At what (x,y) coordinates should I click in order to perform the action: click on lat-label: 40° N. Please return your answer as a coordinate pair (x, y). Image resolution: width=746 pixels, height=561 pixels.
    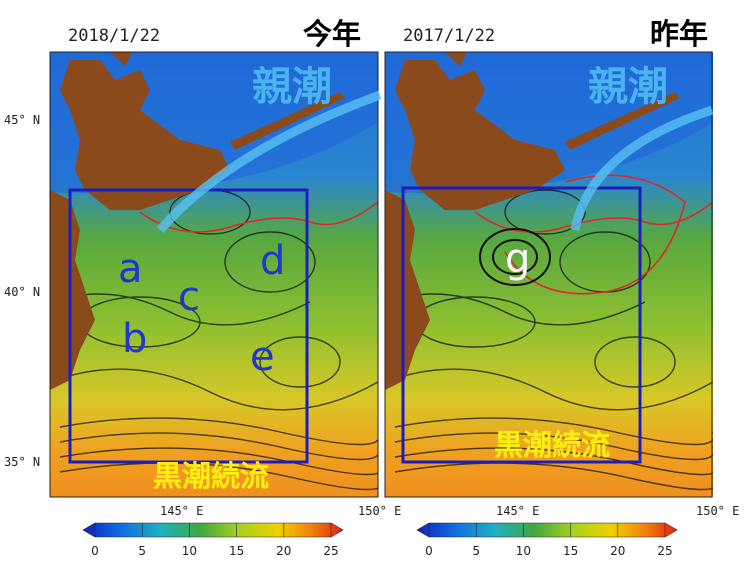
    Looking at the image, I should click on (22, 292).